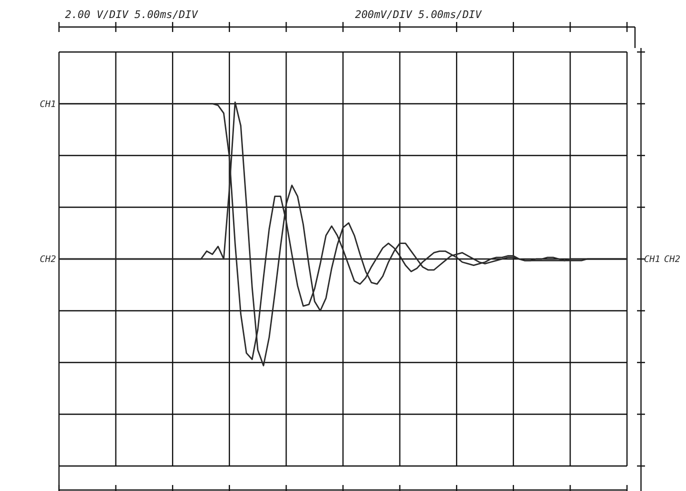  I want to click on text: 200mV/DIV 5.00ms/DIV, so click(418, 15).